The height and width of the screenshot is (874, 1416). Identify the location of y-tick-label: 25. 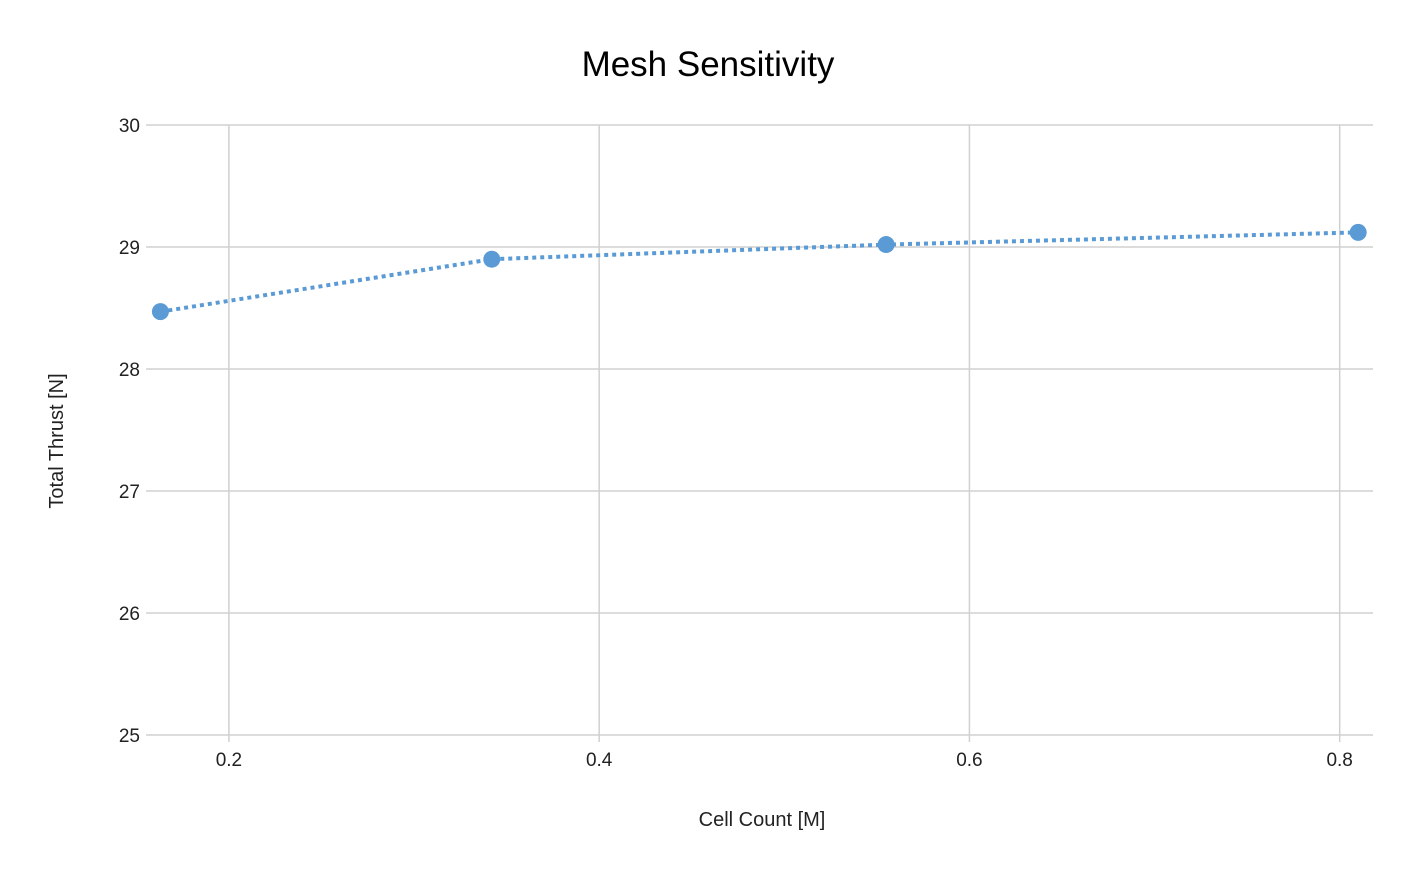
(129, 736).